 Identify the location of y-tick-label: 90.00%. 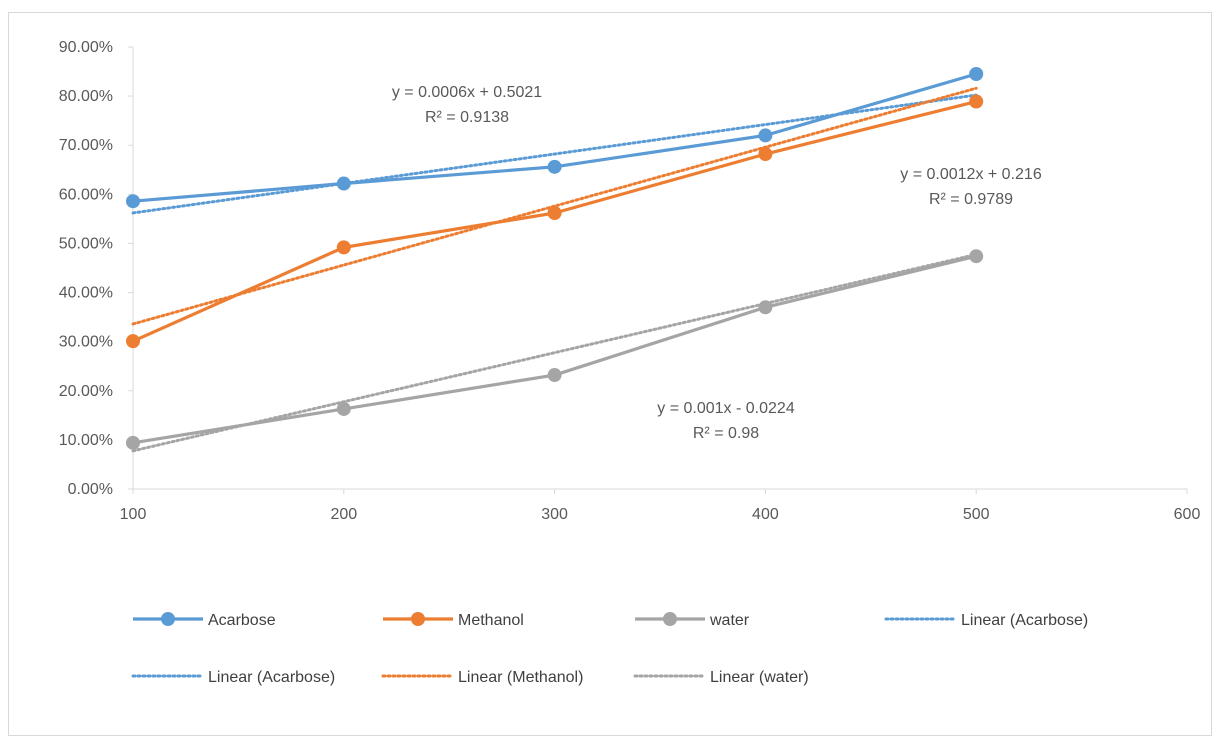
(86, 47).